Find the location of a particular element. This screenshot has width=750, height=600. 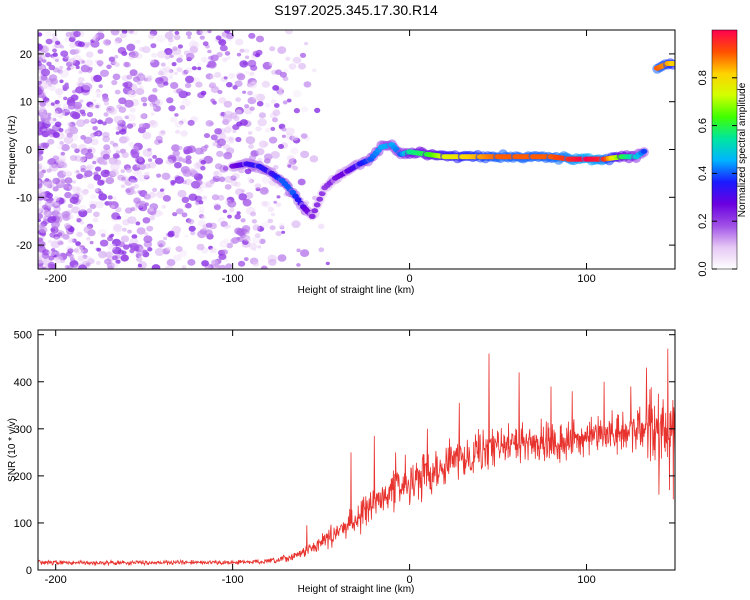

colorbar-tick-label: 0.0 is located at coordinates (703, 268).